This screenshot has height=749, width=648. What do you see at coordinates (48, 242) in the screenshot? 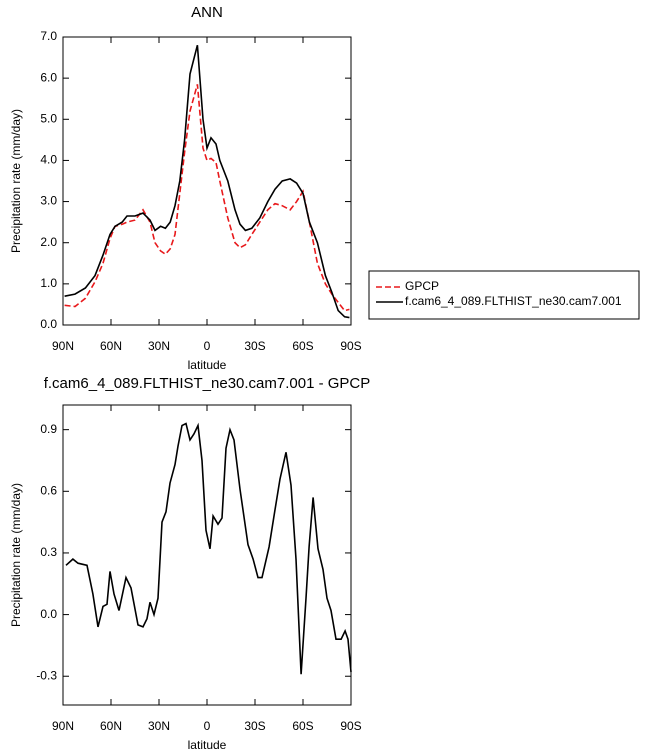
I see `y-tick-label: 2.0` at bounding box center [48, 242].